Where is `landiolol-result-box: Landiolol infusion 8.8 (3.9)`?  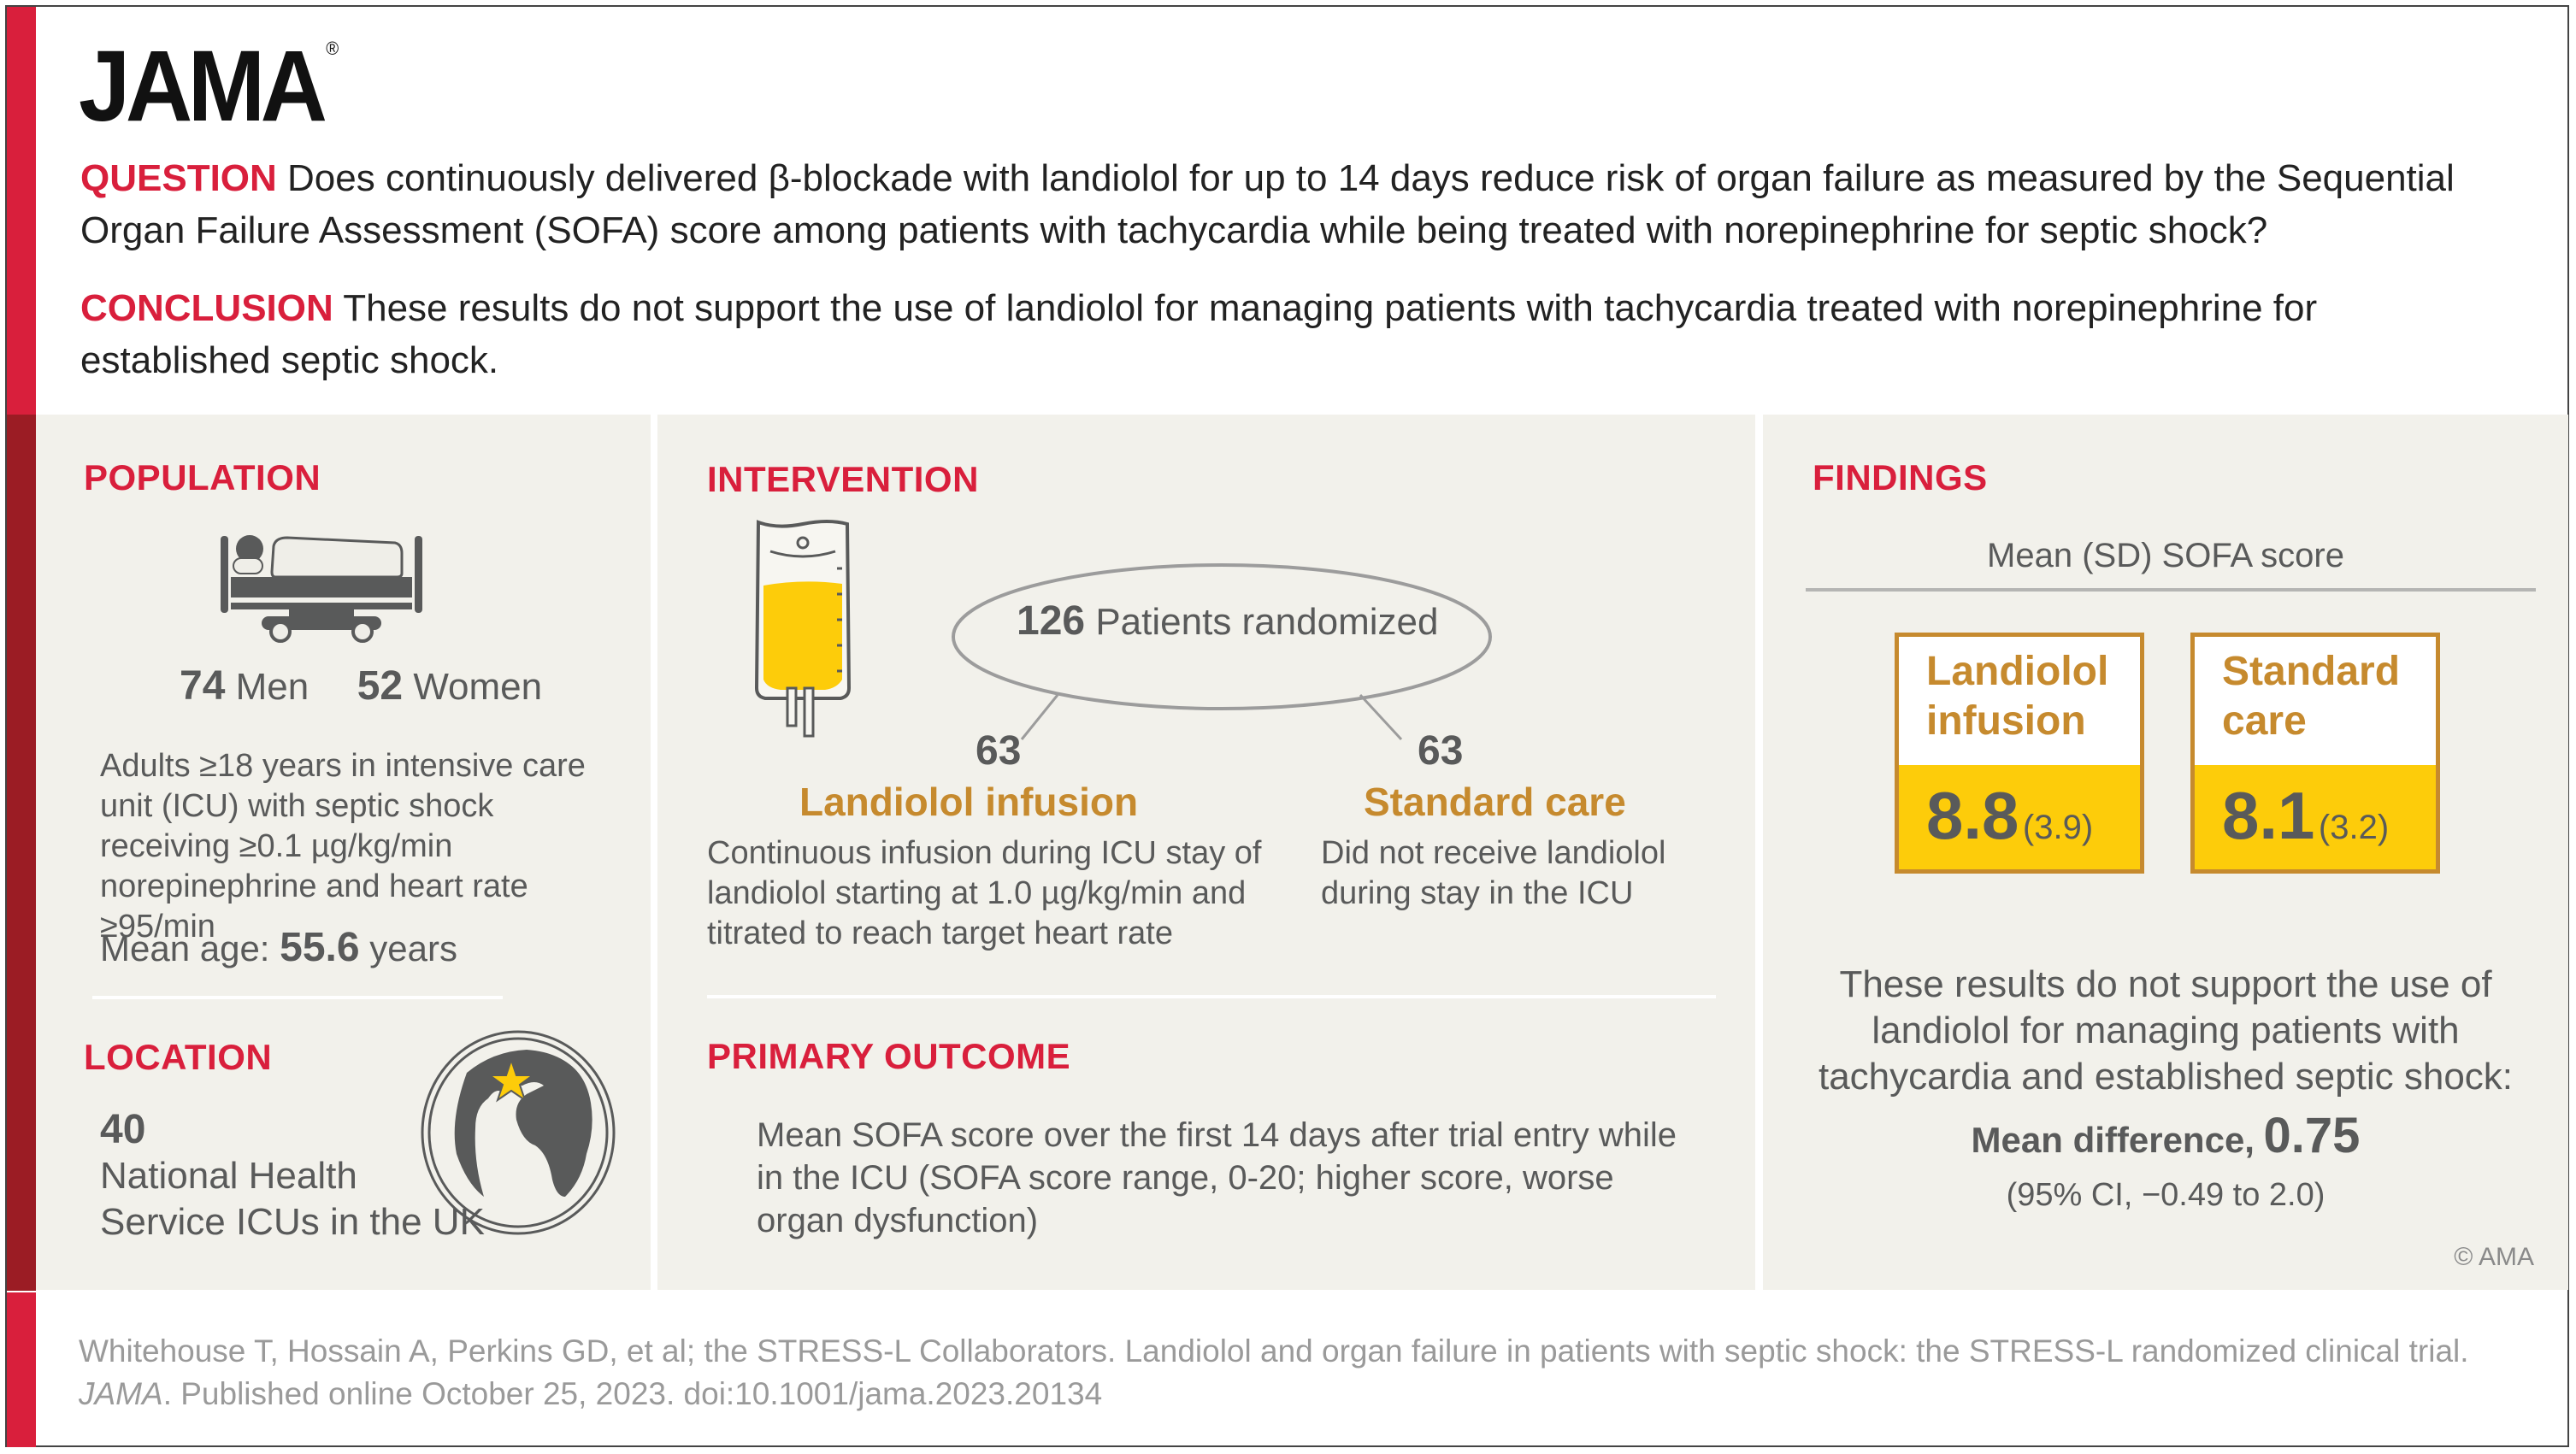
landiolol-result-box: Landiolol infusion 8.8 (3.9) is located at coordinates (2019, 753).